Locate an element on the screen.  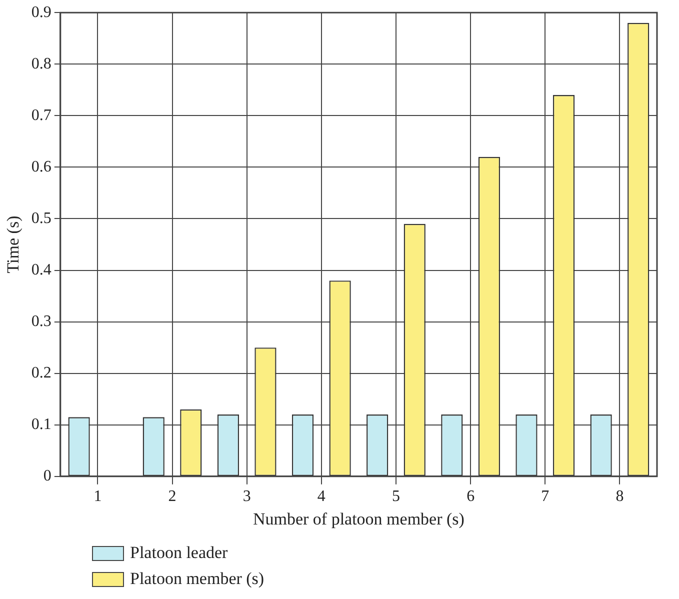
y-axis-title: Time (s) is located at coordinates (13, 245).